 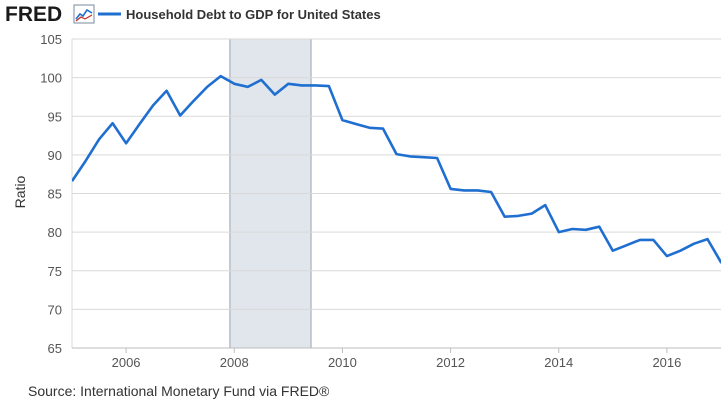 I want to click on y-tick-labels: 65 70 75 80 85 90 95 100 105, so click(x=51, y=194).